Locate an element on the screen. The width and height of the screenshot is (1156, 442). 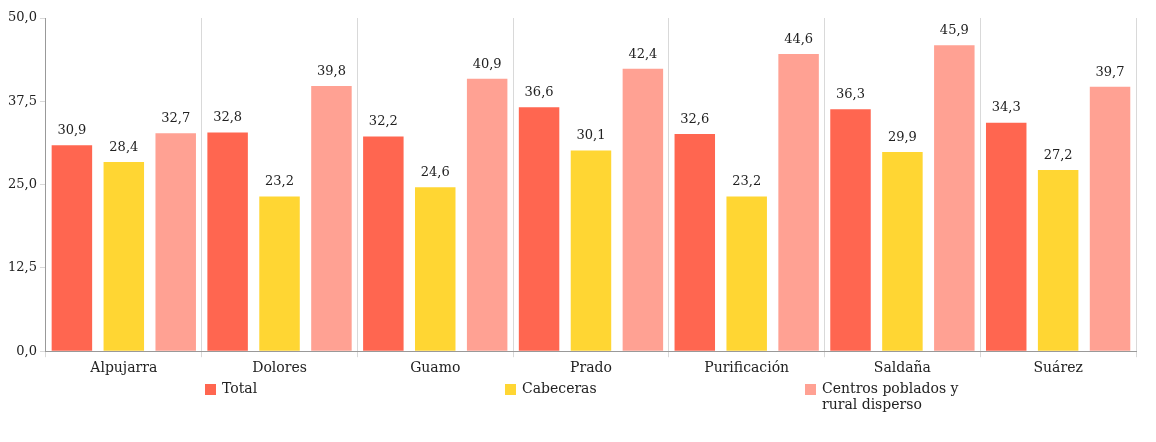
y-tick-label: 25,0 is located at coordinates (22, 183).